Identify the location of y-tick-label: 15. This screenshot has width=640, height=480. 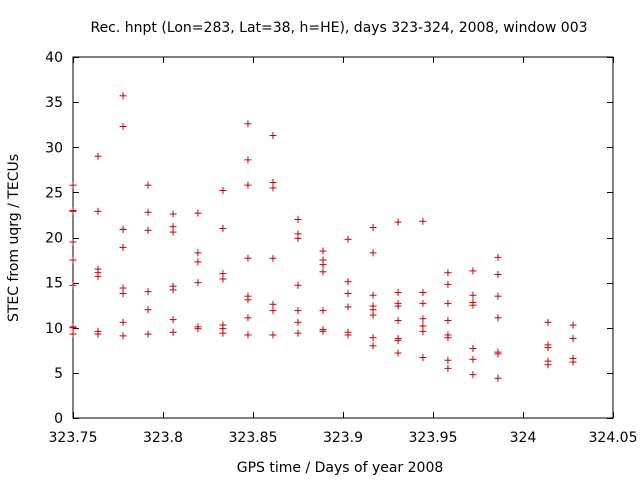
(54, 284).